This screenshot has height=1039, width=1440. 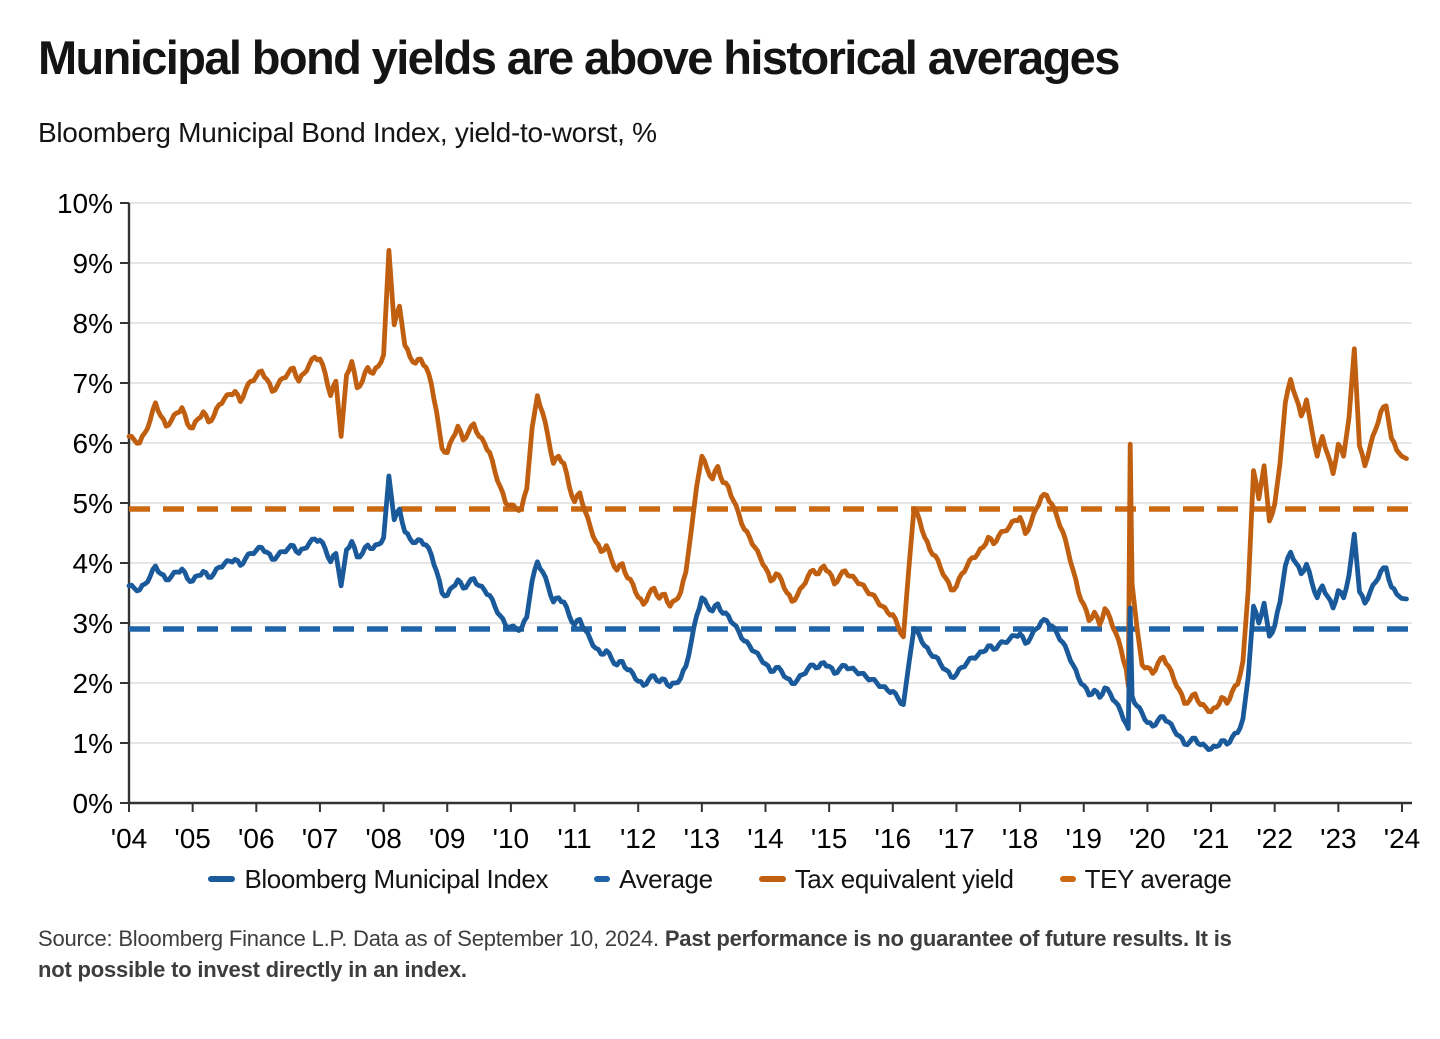 I want to click on legend-label: Tax equivalent yield, so click(x=904, y=878).